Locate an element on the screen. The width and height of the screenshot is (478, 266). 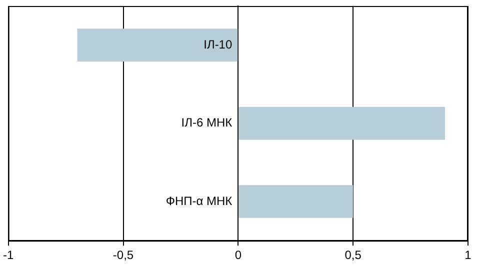
x-tick-label: -1 is located at coordinates (8, 255).